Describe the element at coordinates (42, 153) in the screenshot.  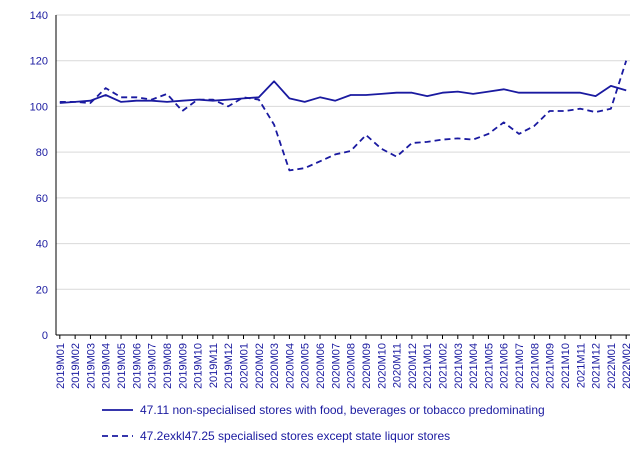
I see `y-tick-label: 80` at that location.